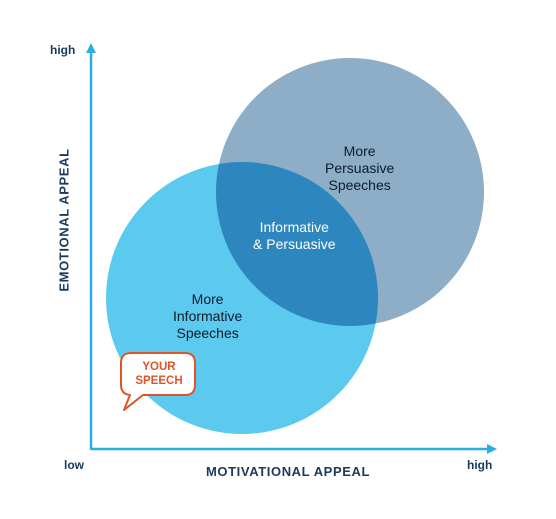  I want to click on y-axis-arrowhead, so click(91, 48).